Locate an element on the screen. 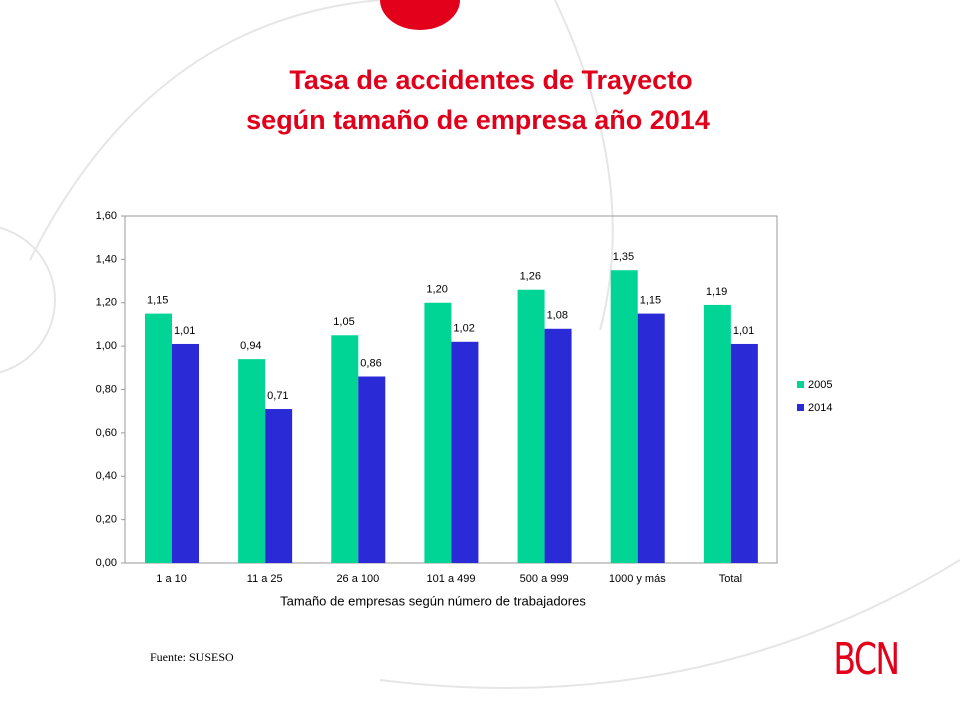 Image resolution: width=960 pixels, height=720 pixels. value-label: 1,26 is located at coordinates (530, 277).